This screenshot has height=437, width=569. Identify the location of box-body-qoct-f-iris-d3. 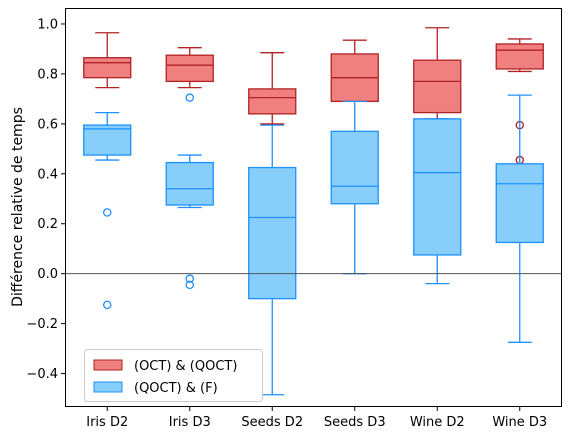
(189, 183).